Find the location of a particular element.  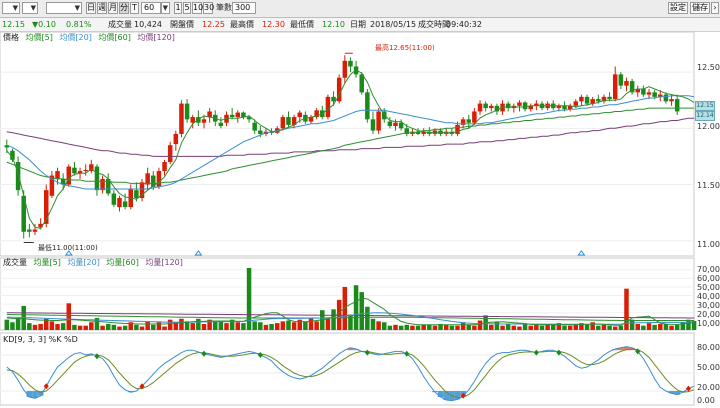

kd-tick-label: 80.00 is located at coordinates (708, 347).